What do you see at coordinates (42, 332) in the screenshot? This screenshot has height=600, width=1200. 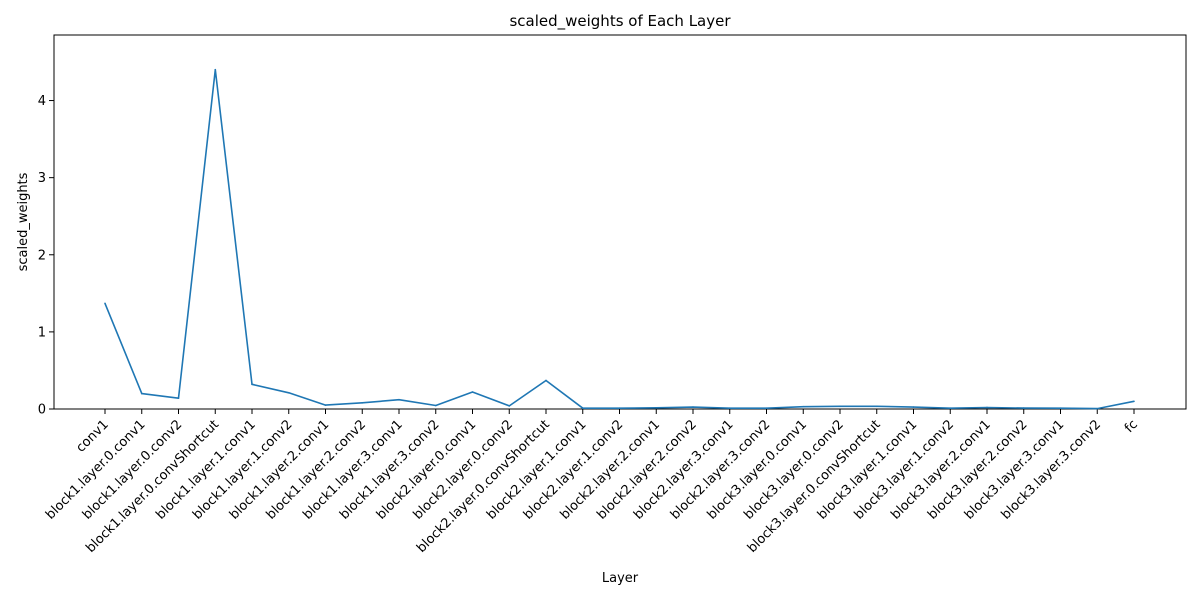 I see `y-tick-label: 1` at bounding box center [42, 332].